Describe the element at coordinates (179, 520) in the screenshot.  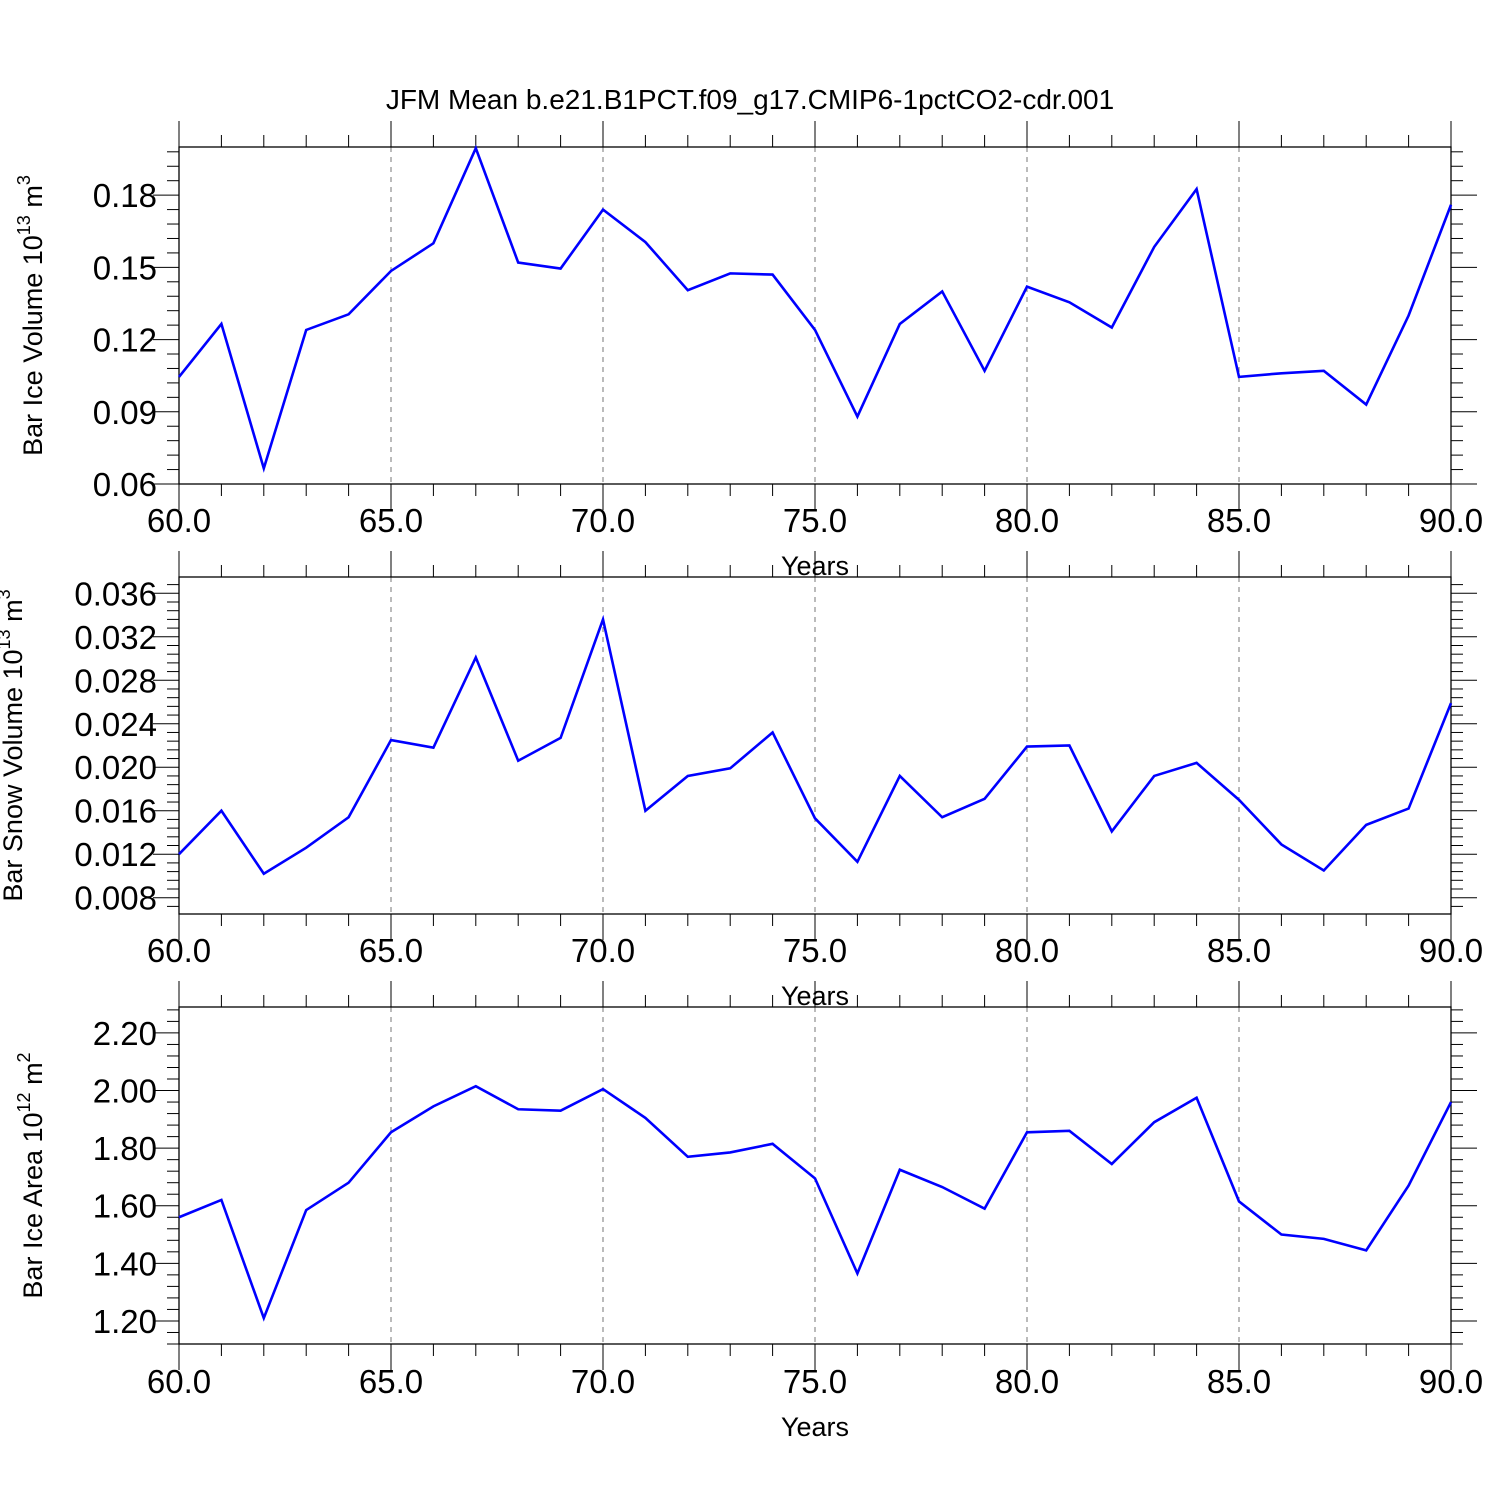
I see `panel1-x-tick-label: 60.0` at that location.